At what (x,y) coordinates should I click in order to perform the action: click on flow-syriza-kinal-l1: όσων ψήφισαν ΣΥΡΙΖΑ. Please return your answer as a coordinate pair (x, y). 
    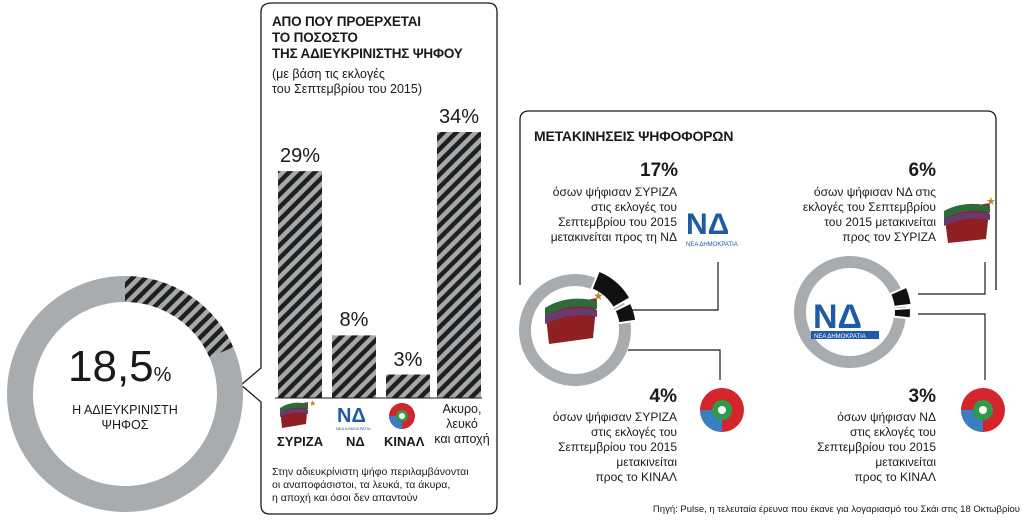
    Looking at the image, I should click on (614, 417).